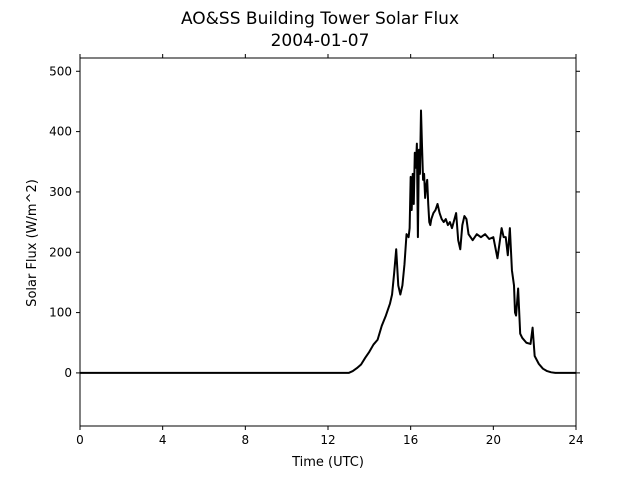 This screenshot has width=640, height=480. What do you see at coordinates (60, 71) in the screenshot?
I see `y-tick-label: 500` at bounding box center [60, 71].